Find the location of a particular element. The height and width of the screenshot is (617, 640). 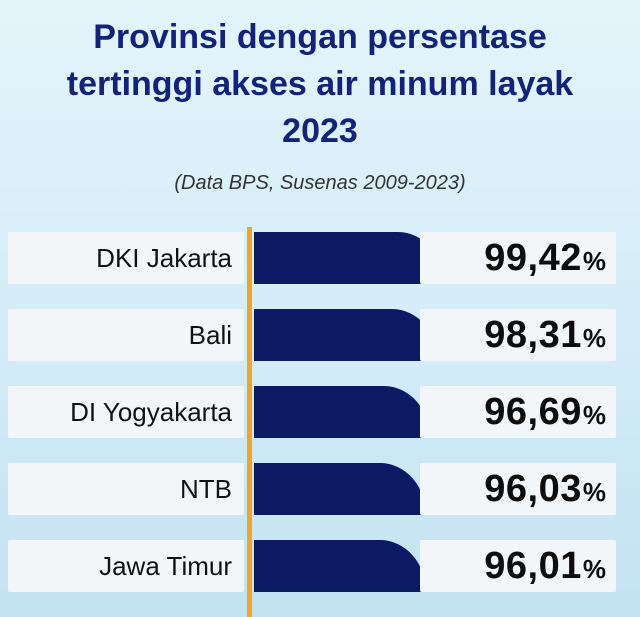

value-label: 96,69% is located at coordinates (518, 412).